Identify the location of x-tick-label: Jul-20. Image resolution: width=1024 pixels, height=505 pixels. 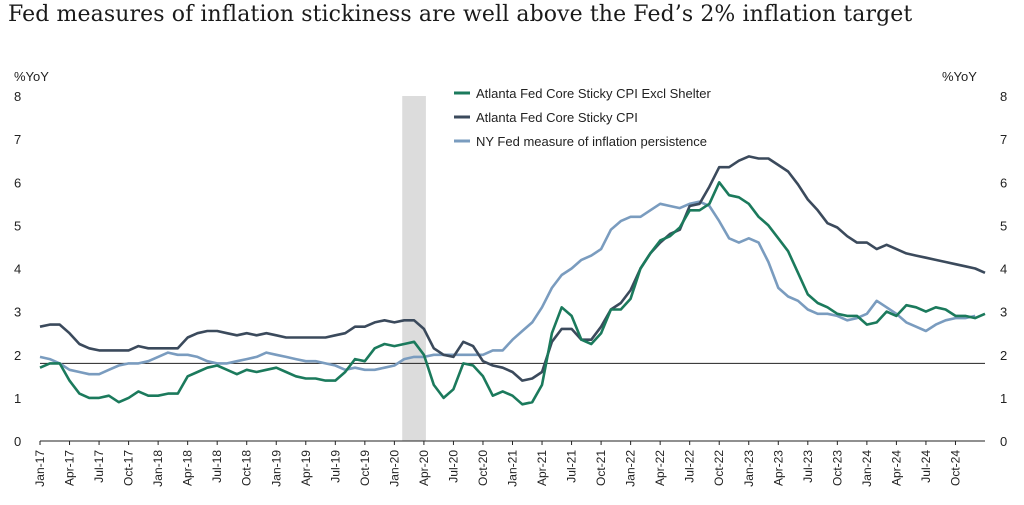
(453, 466).